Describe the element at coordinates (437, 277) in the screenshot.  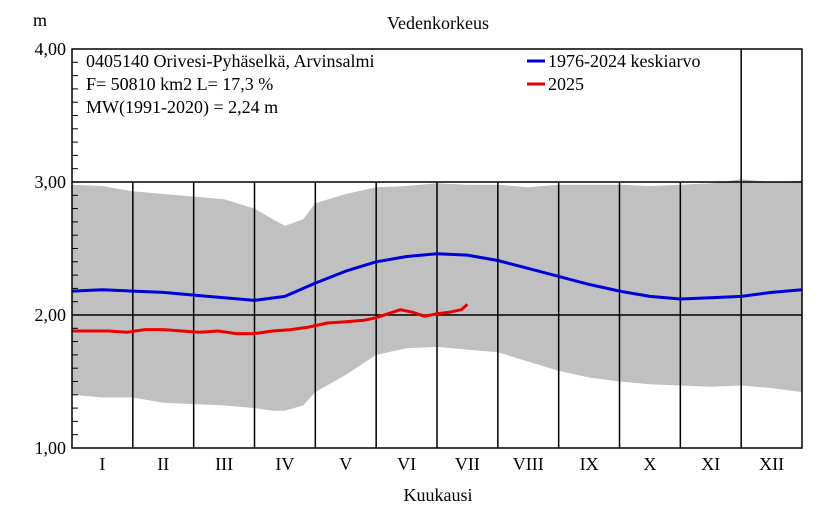
I see `series-line-average` at that location.